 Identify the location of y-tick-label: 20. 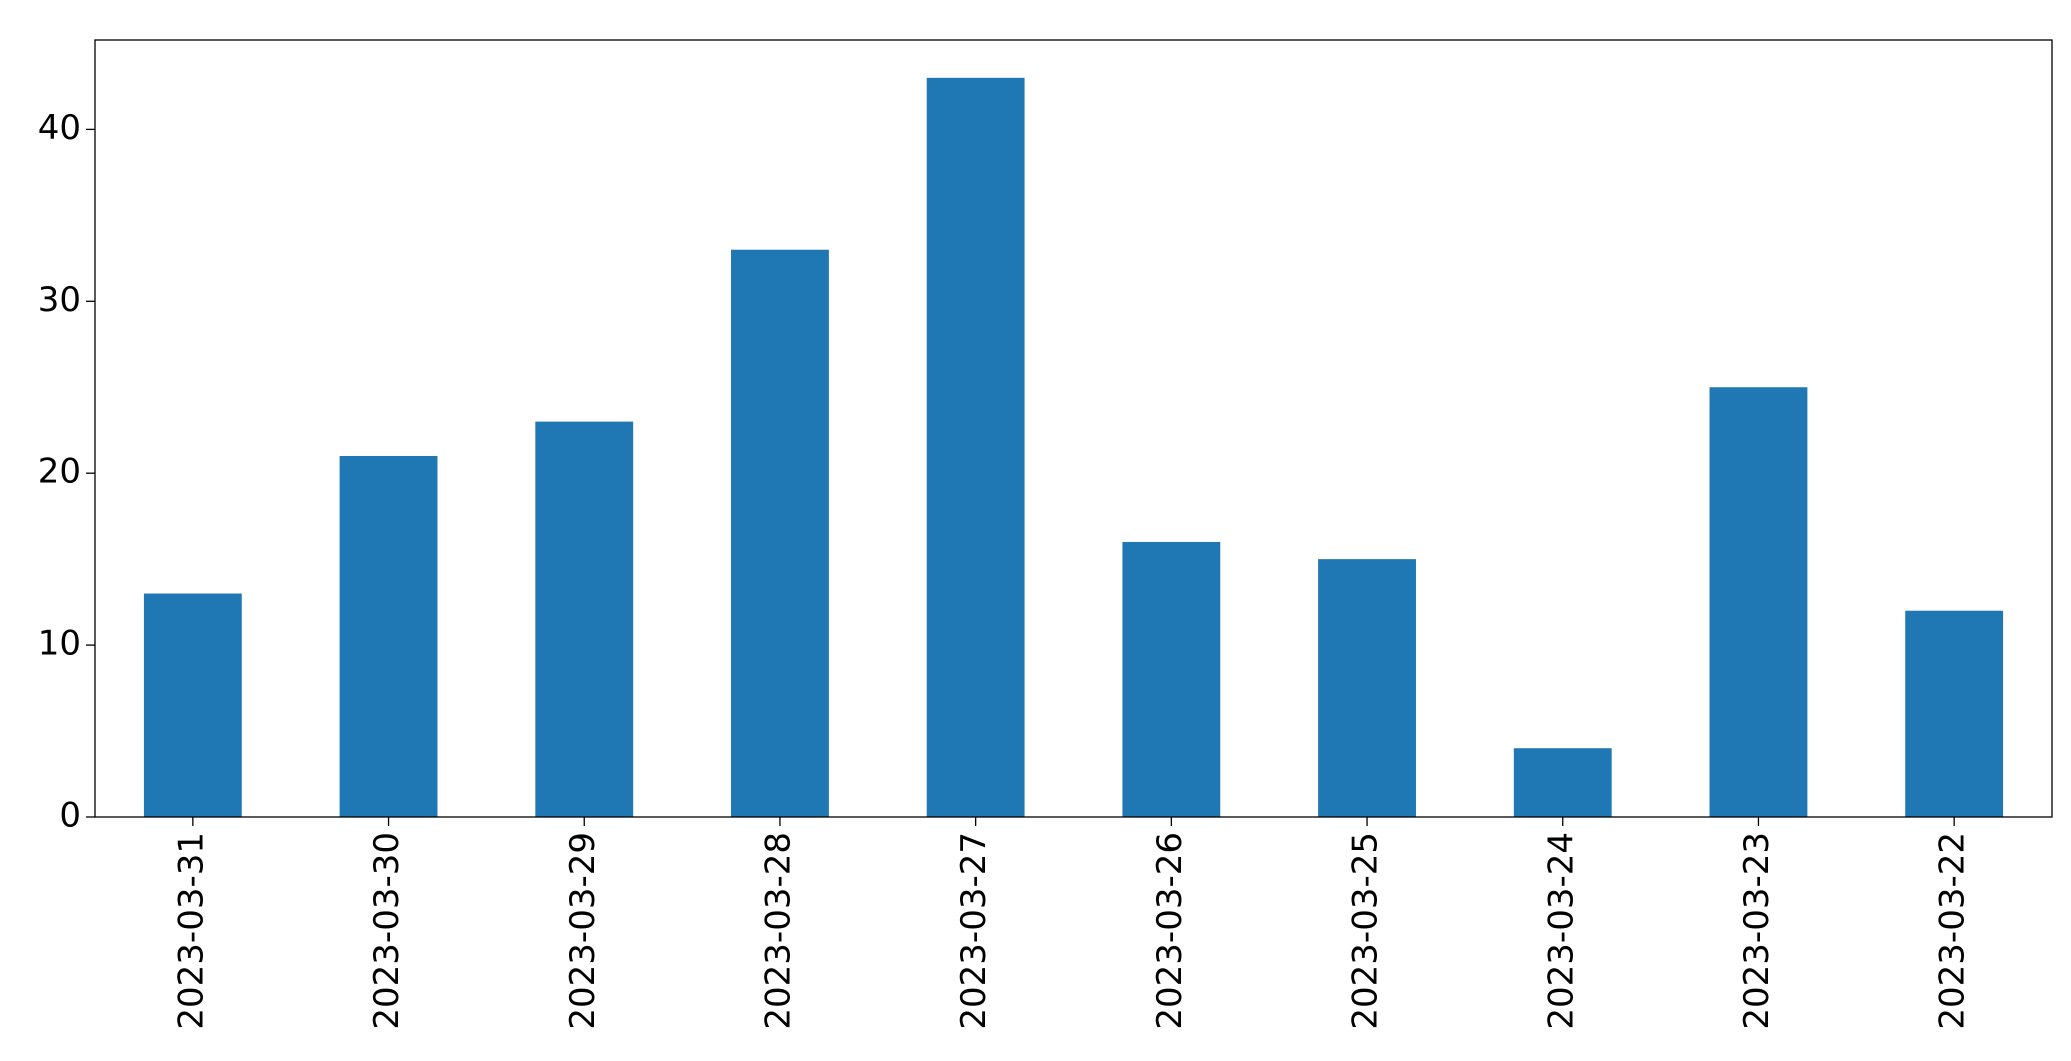
(59, 472).